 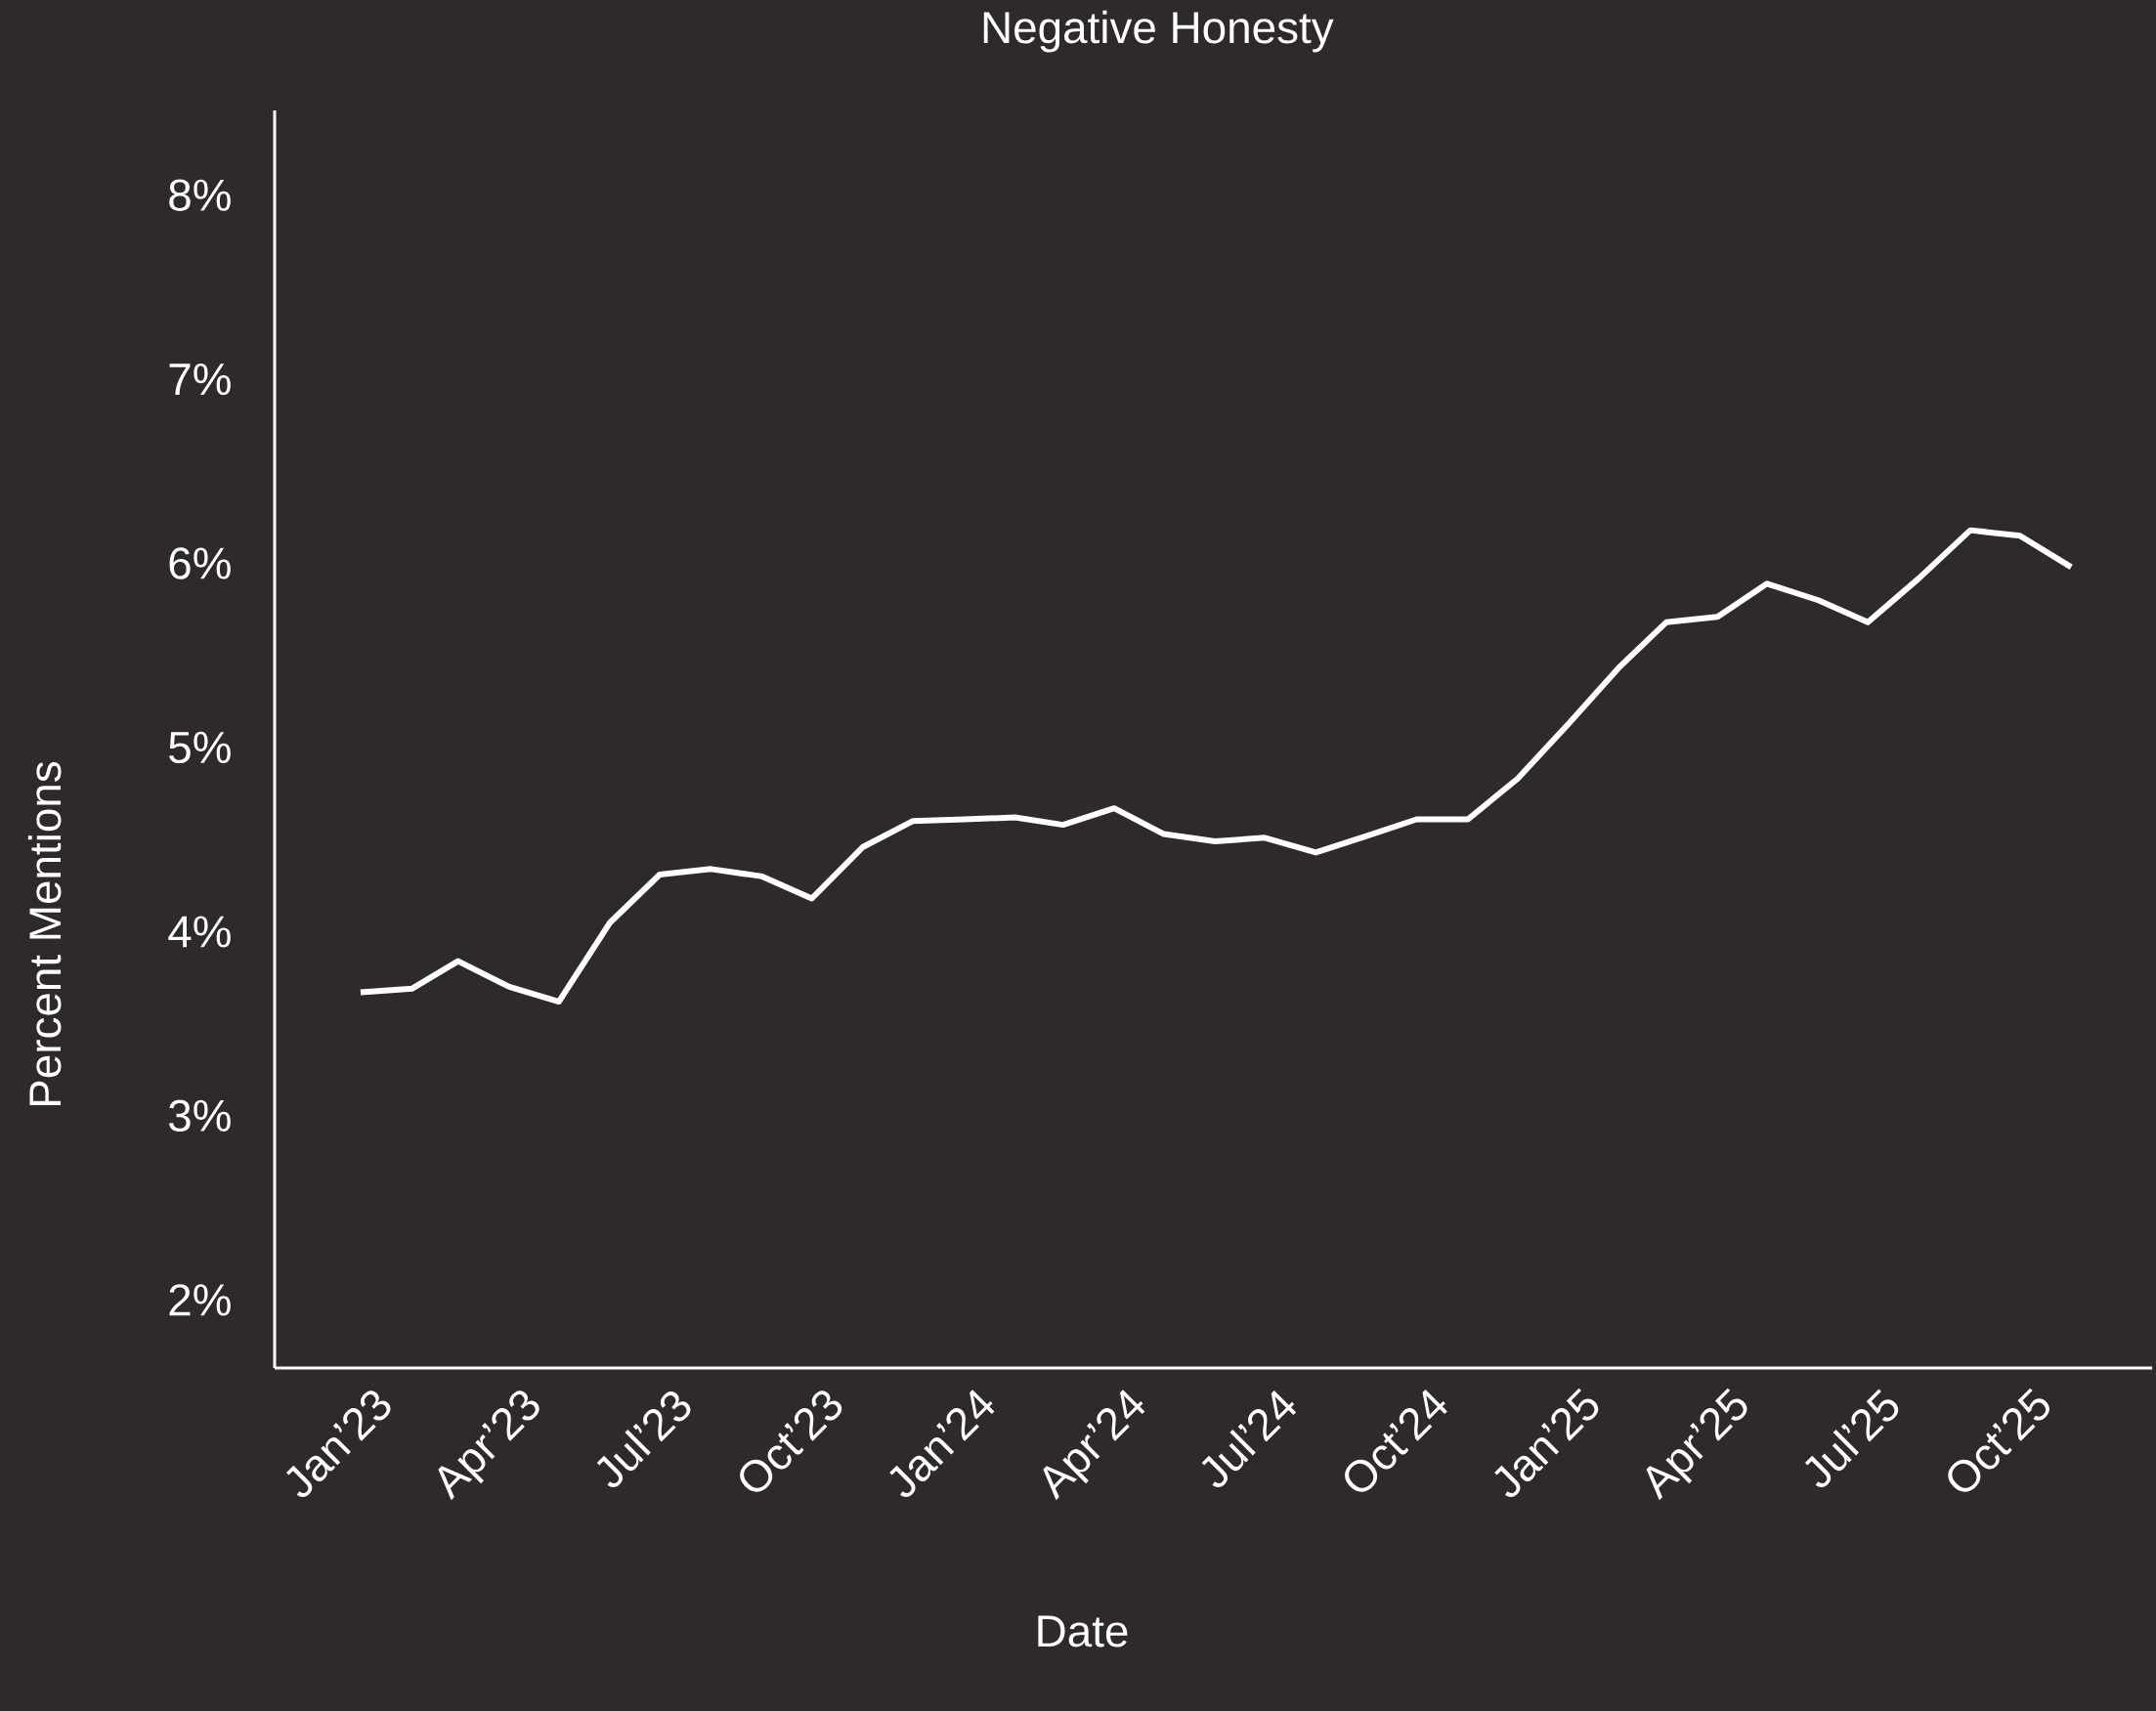 What do you see at coordinates (200, 195) in the screenshot?
I see `y-tick-label: 8%` at bounding box center [200, 195].